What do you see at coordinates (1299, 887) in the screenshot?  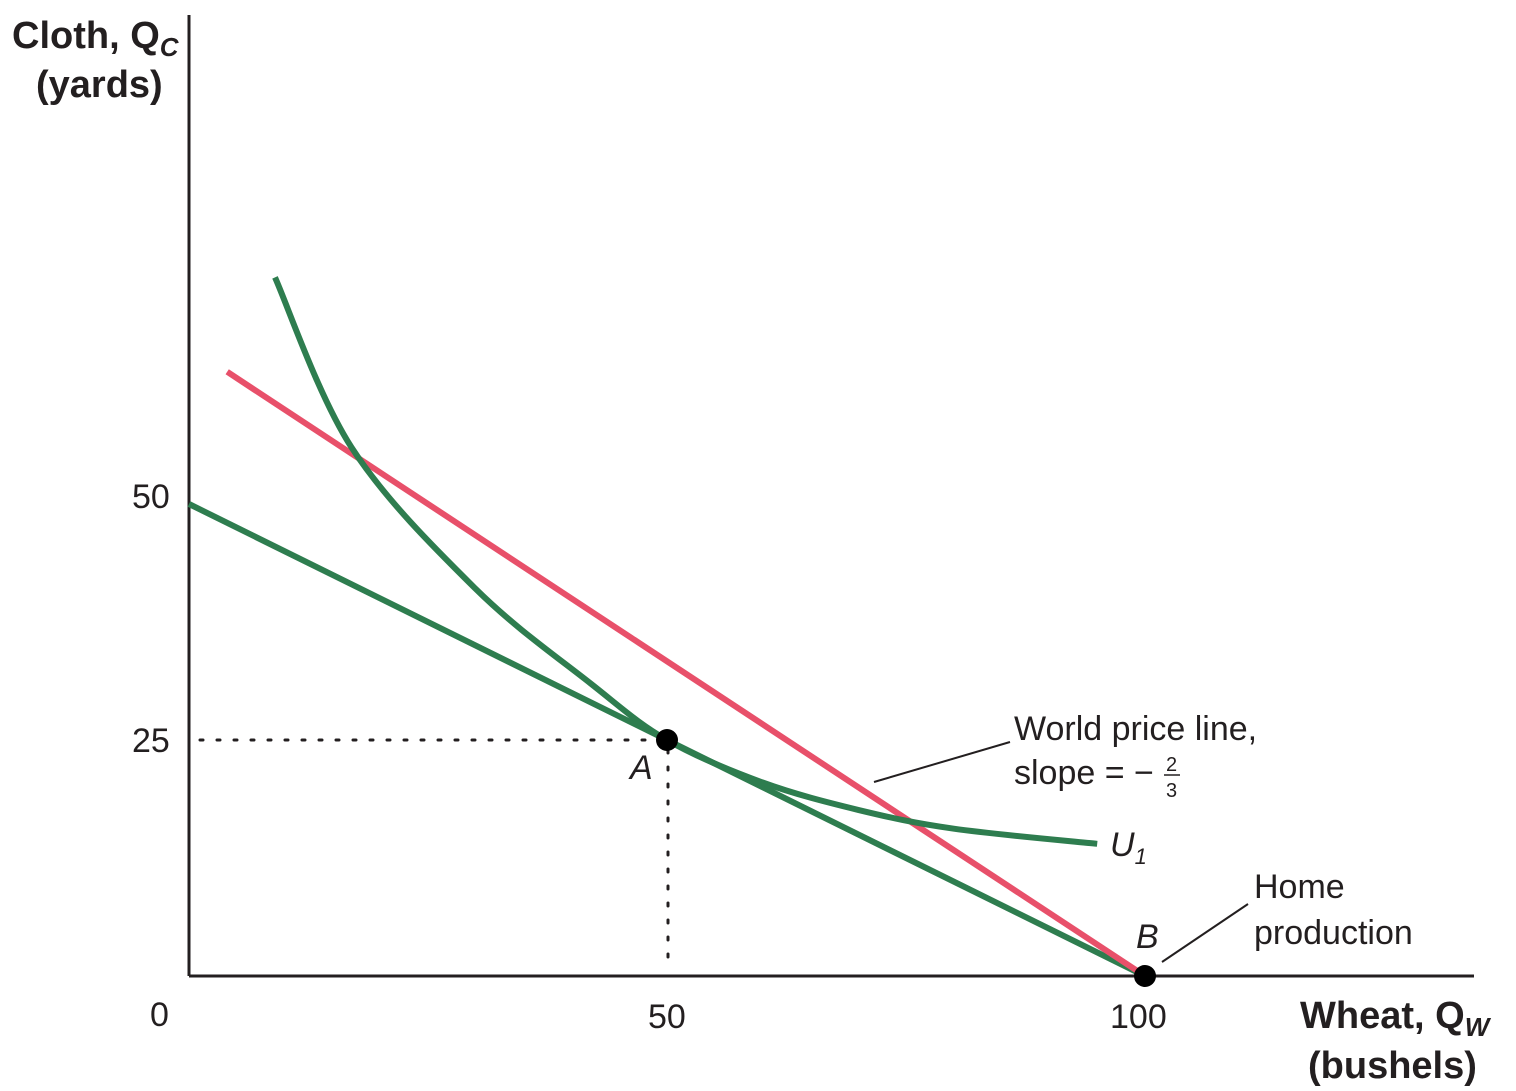 I see `home-production-line1: Home` at bounding box center [1299, 887].